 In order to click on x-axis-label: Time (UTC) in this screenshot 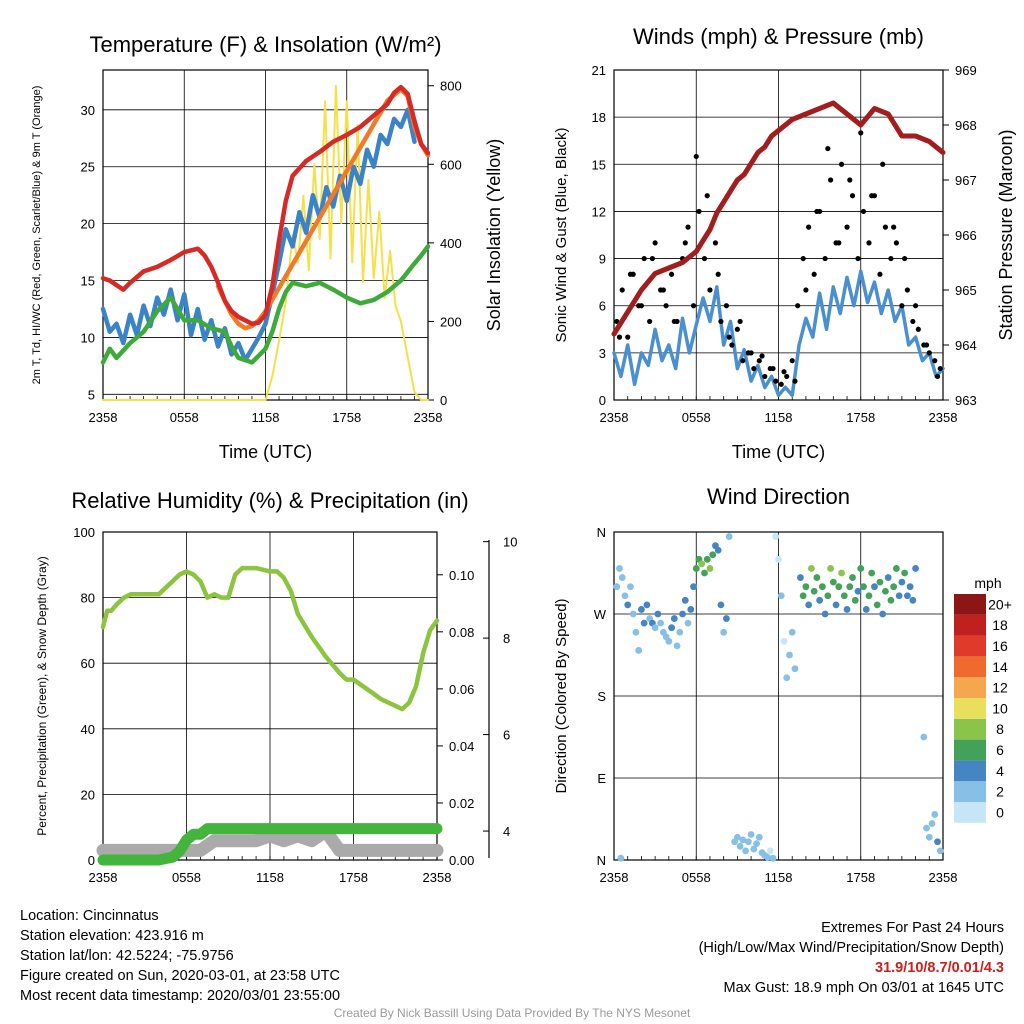, I will do `click(265, 452)`.